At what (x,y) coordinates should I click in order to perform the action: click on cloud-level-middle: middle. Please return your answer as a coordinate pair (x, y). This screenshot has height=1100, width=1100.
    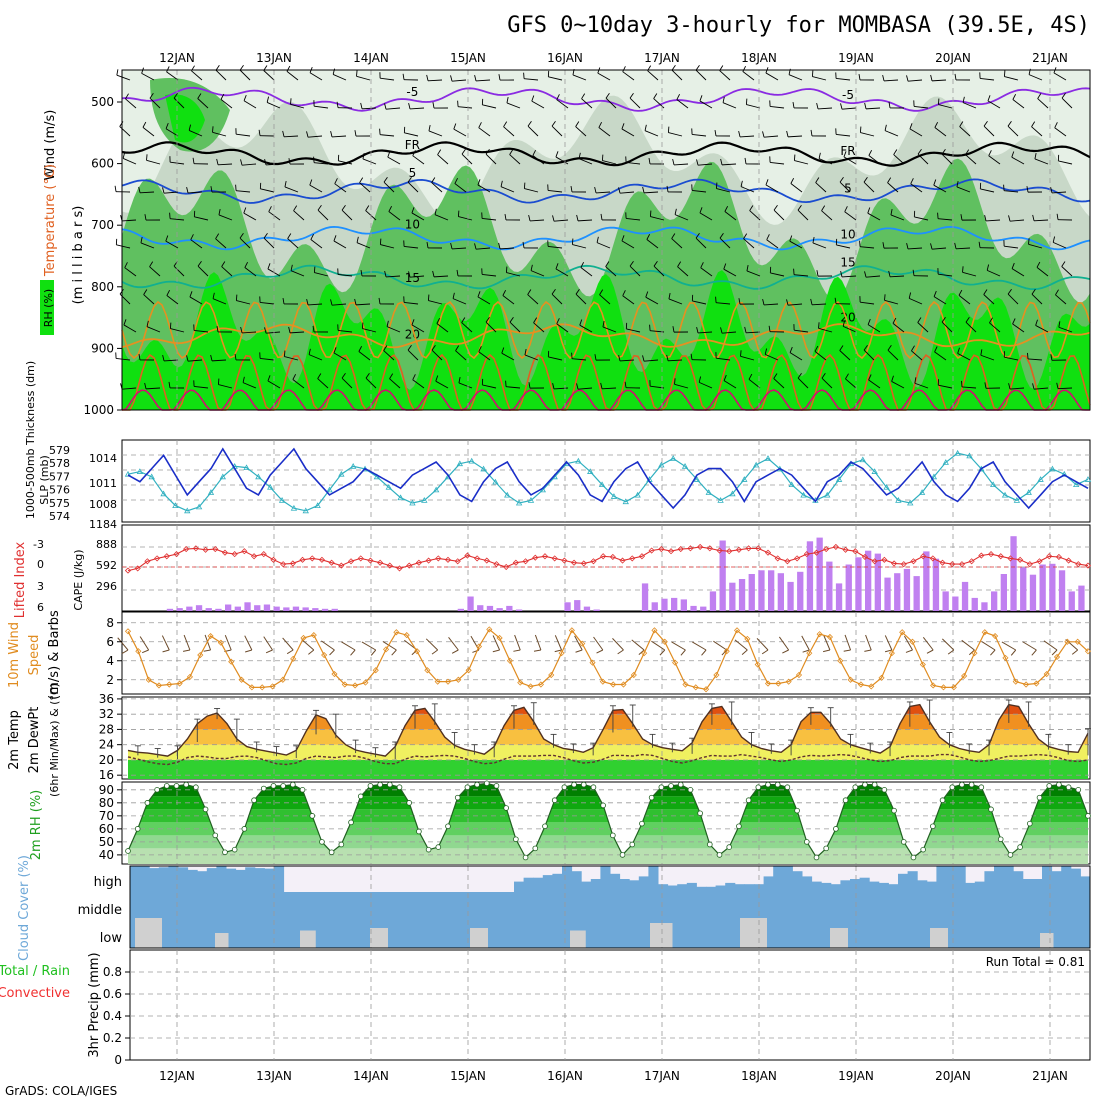
    Looking at the image, I should click on (100, 910).